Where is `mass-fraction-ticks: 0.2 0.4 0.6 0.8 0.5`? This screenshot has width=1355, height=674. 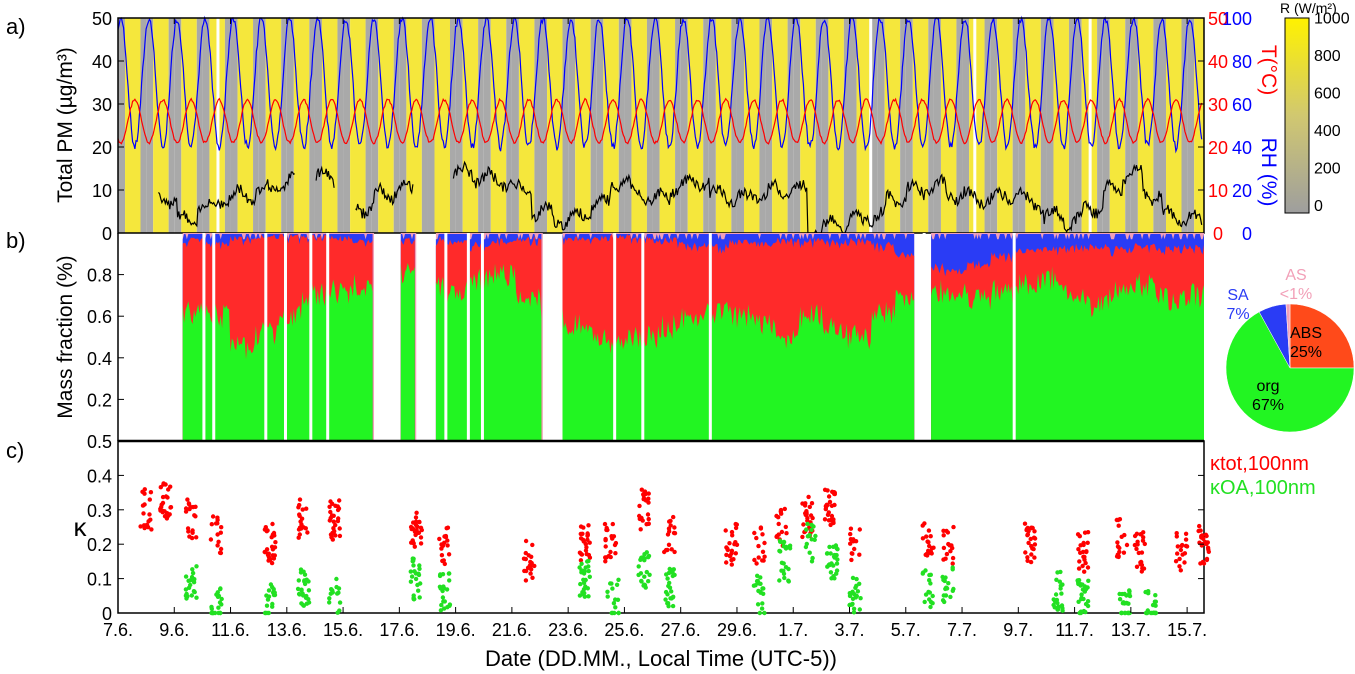
mass-fraction-ticks: 0.2 0.4 0.6 0.8 0.5 is located at coordinates (105, 359).